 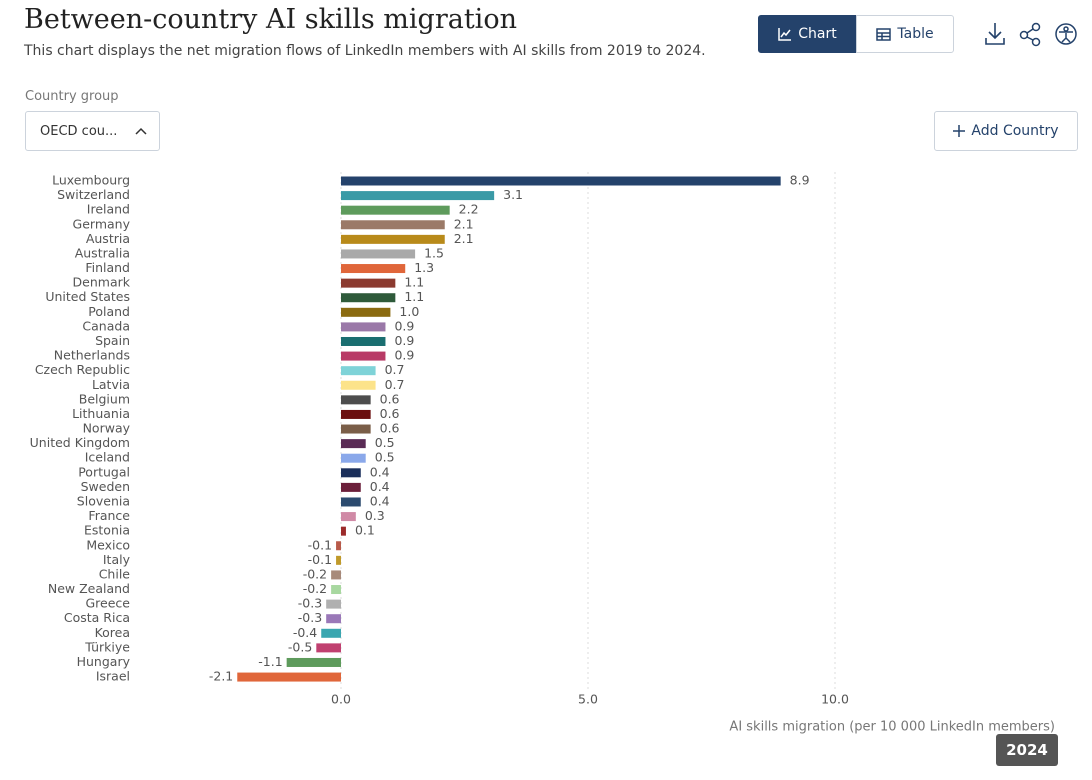 What do you see at coordinates (80, 442) in the screenshot?
I see `y-tick-label: United Kingdom` at bounding box center [80, 442].